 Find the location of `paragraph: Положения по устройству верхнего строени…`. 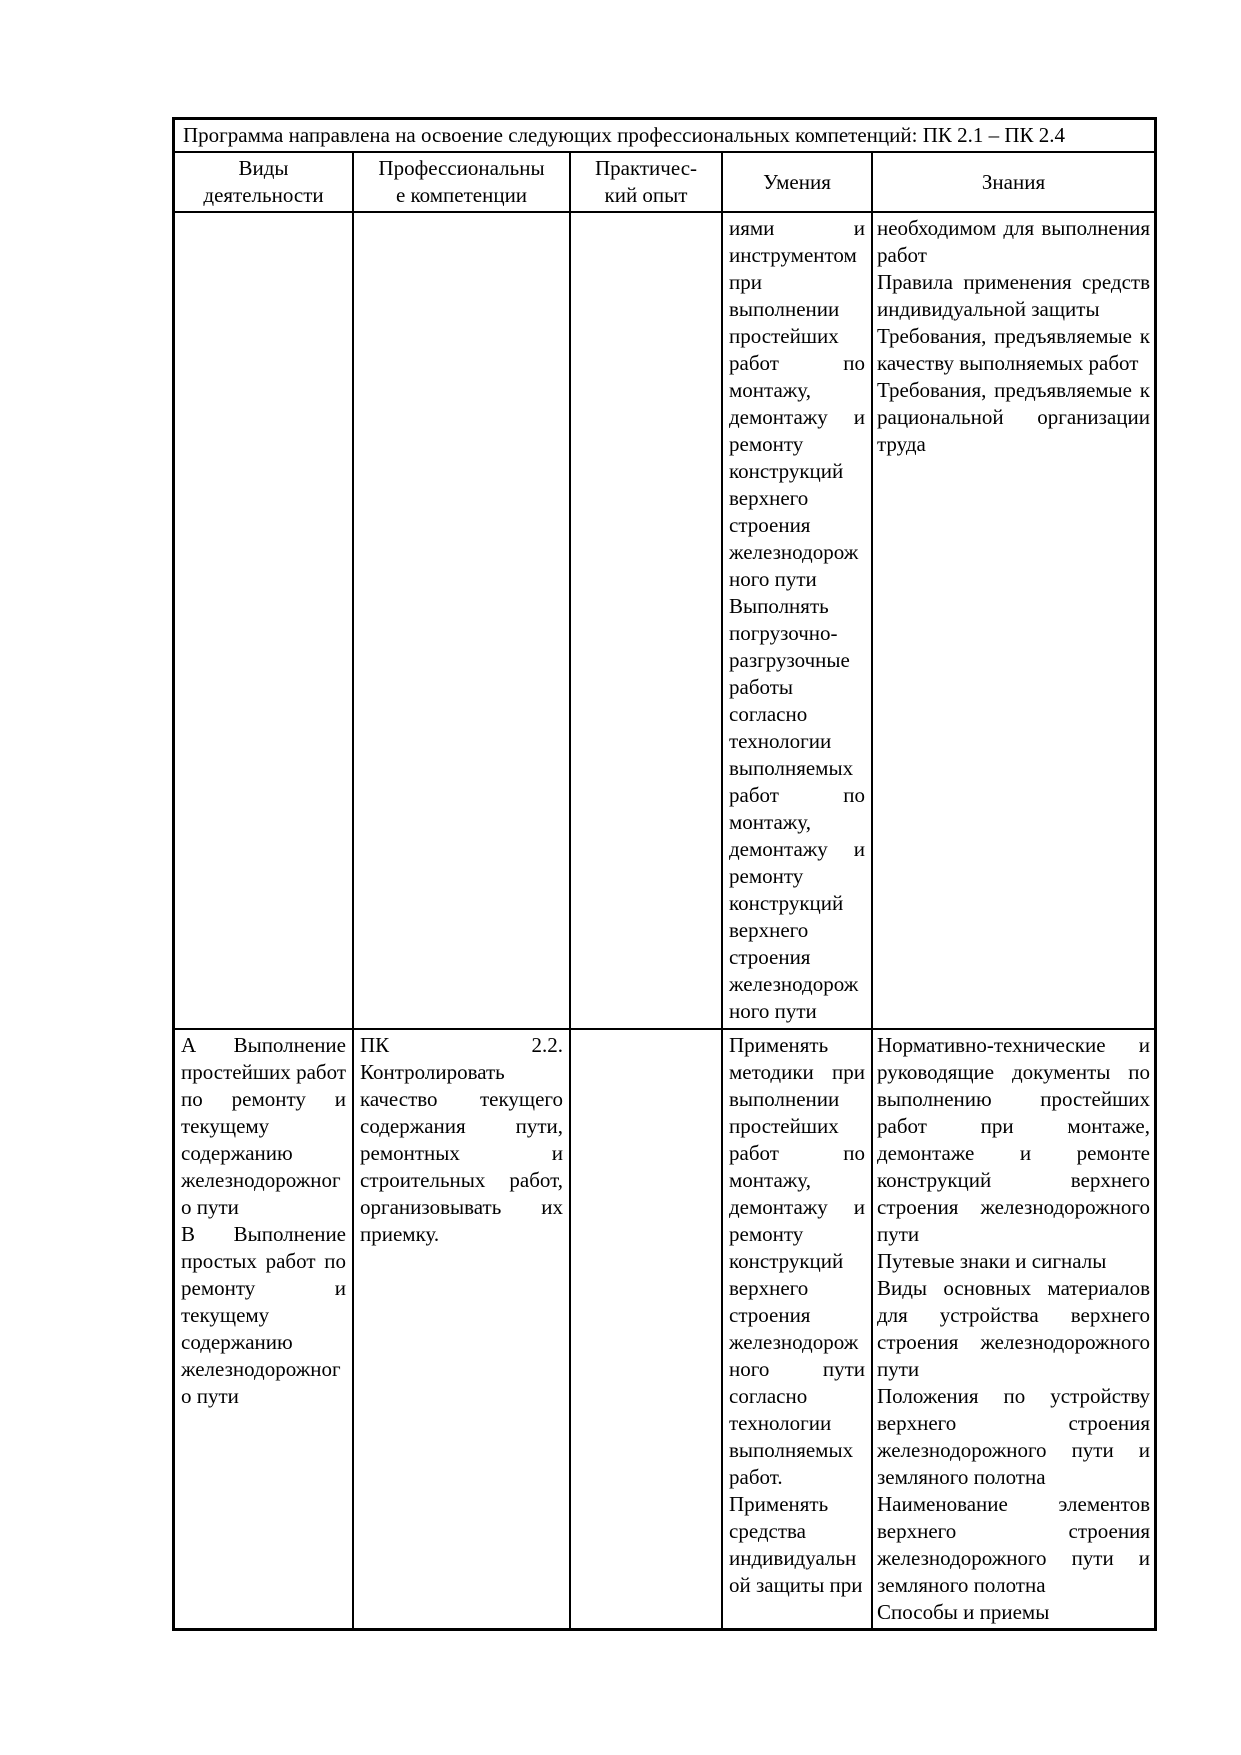

paragraph: Положения по устройству верхнего строени… is located at coordinates (1013, 1436).